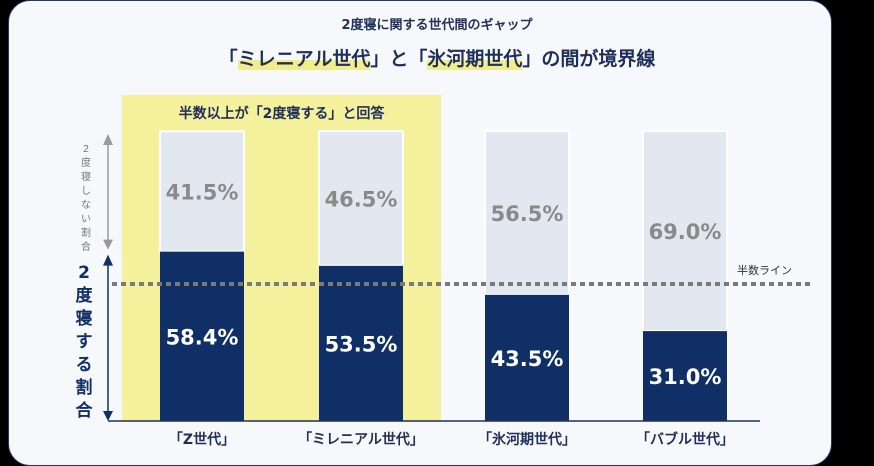 The width and height of the screenshot is (874, 466). What do you see at coordinates (86, 149) in the screenshot?
I see `not-sleep-axis-label-char: 2` at bounding box center [86, 149].